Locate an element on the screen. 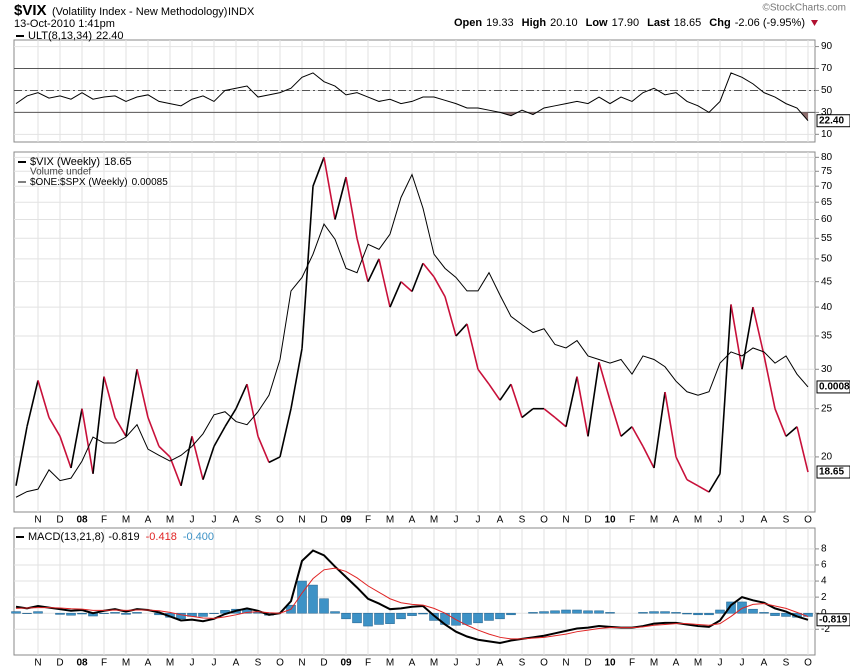 Image resolution: width=850 pixels, height=668 pixels. legend-value: -0.819 is located at coordinates (123, 537).